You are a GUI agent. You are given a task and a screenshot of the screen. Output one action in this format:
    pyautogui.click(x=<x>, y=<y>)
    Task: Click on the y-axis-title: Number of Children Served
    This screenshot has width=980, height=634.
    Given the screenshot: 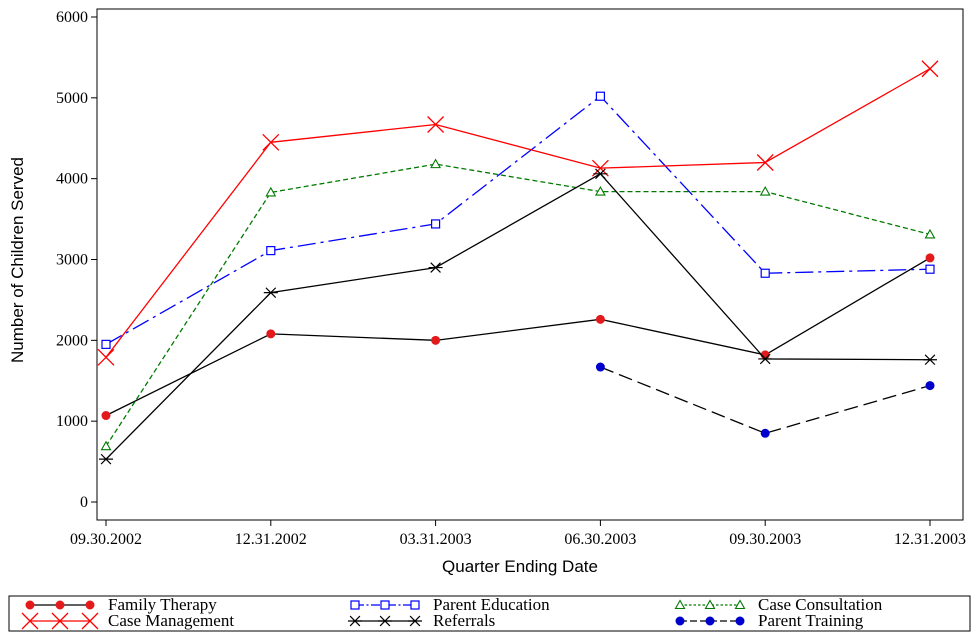 What is the action you would take?
    pyautogui.click(x=17, y=260)
    